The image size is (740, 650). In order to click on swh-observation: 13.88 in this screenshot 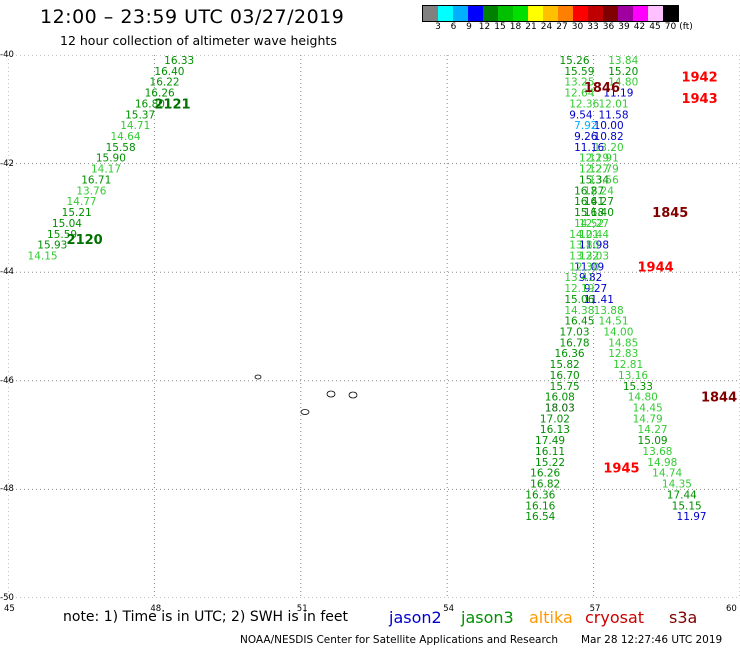, I will do `click(609, 311)`.